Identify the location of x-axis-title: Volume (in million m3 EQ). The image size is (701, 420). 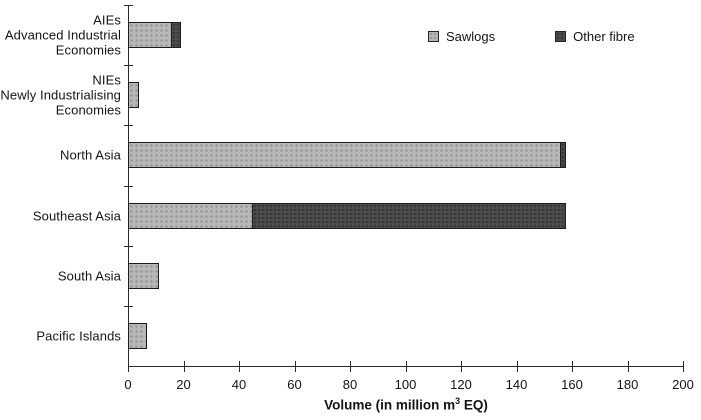
(406, 404).